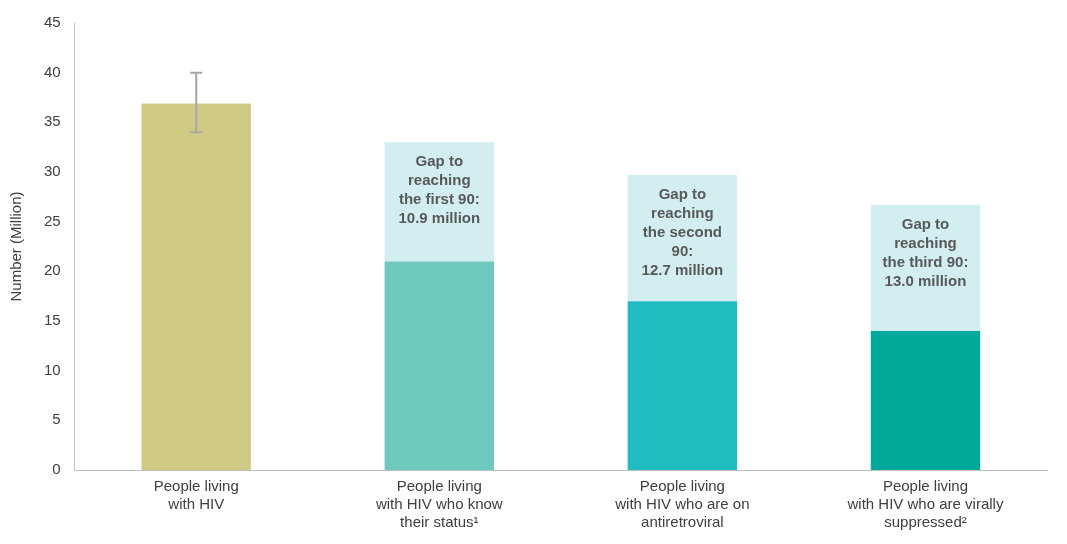 Image resolution: width=1067 pixels, height=544 pixels. What do you see at coordinates (439, 189) in the screenshot?
I see `annotation: Gap to reaching the first 90: 10.9 million` at bounding box center [439, 189].